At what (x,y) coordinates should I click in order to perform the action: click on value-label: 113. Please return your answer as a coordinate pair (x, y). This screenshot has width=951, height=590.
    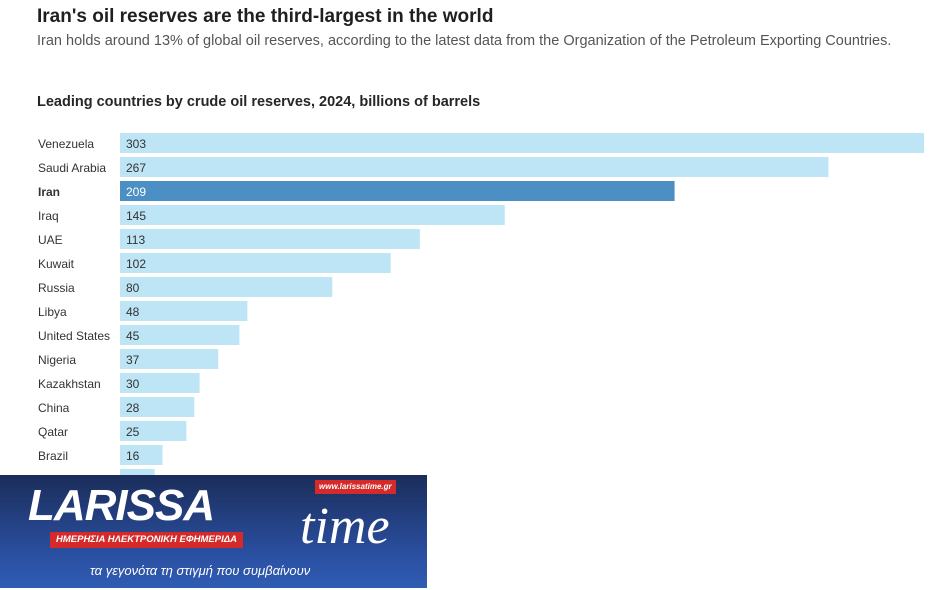
    Looking at the image, I should click on (135, 240).